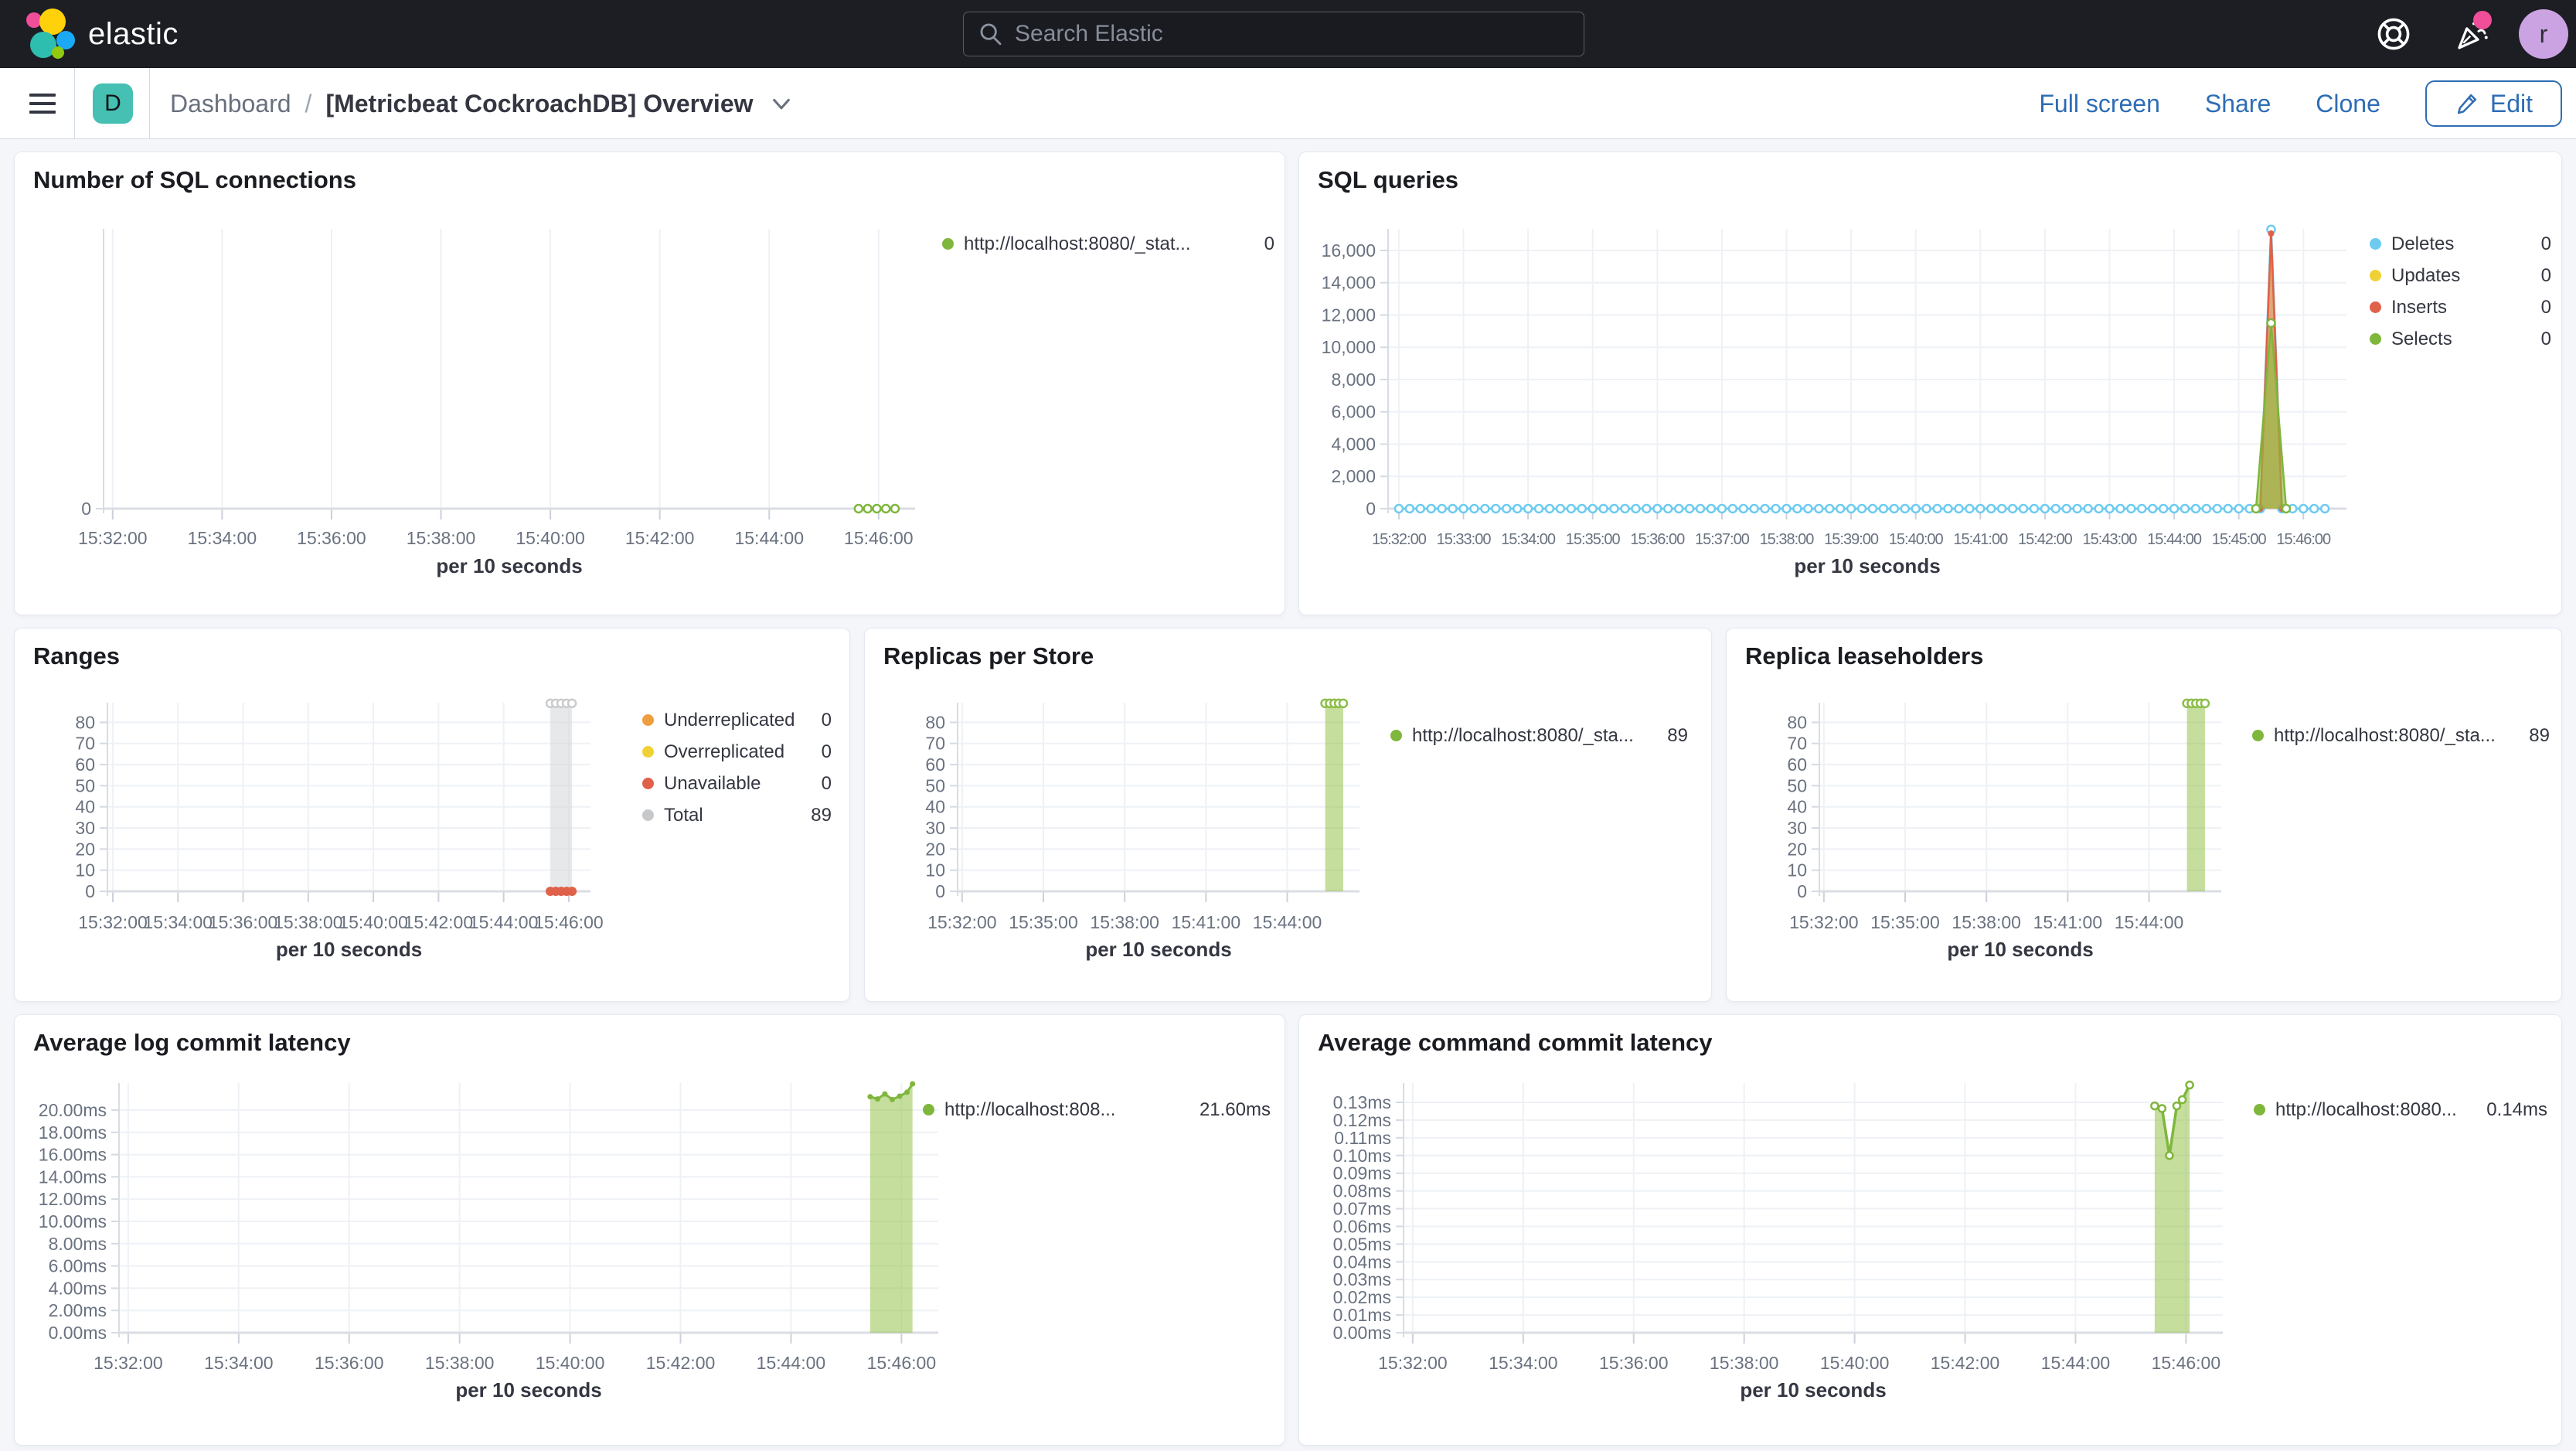 The width and height of the screenshot is (2576, 1451). Describe the element at coordinates (2493, 104) in the screenshot. I see `edit-button: Edit` at that location.